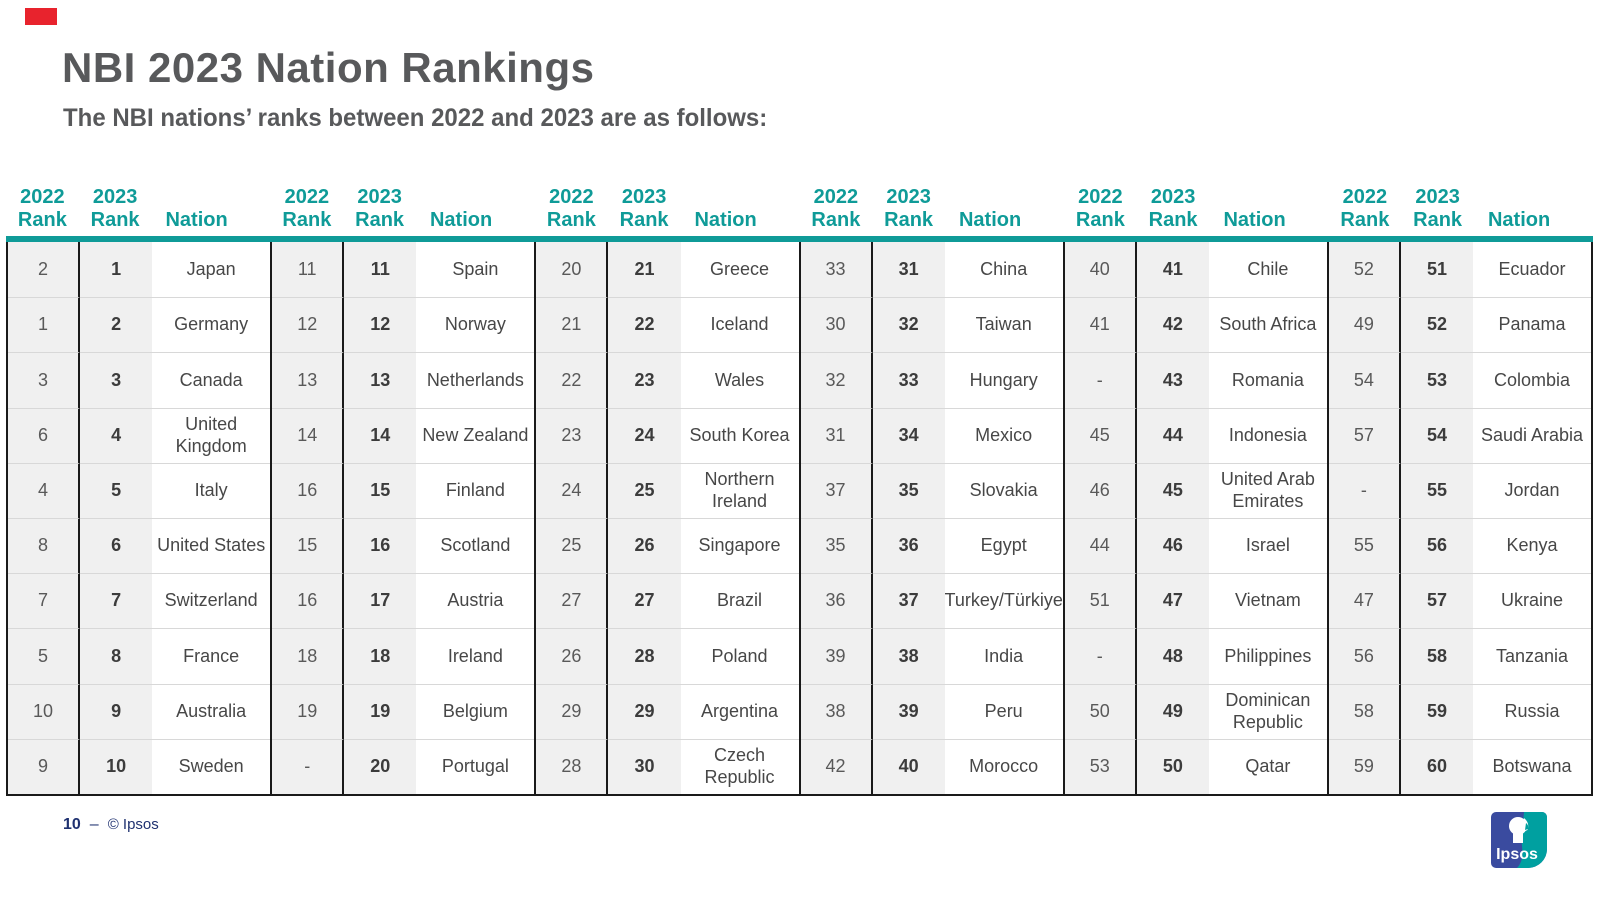 This screenshot has height=900, width=1600. I want to click on rank-2022-cell: 4, so click(44, 490).